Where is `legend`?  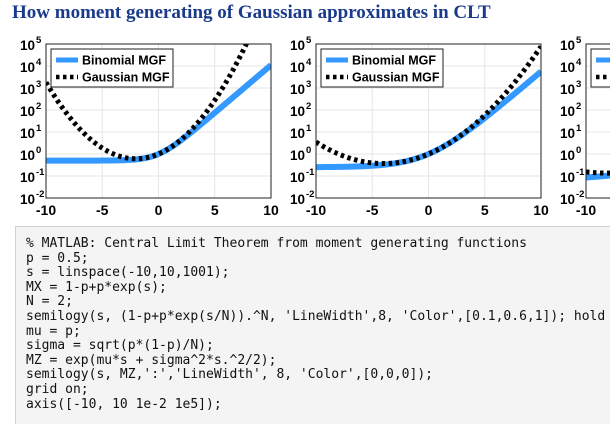 legend is located at coordinates (600, 68).